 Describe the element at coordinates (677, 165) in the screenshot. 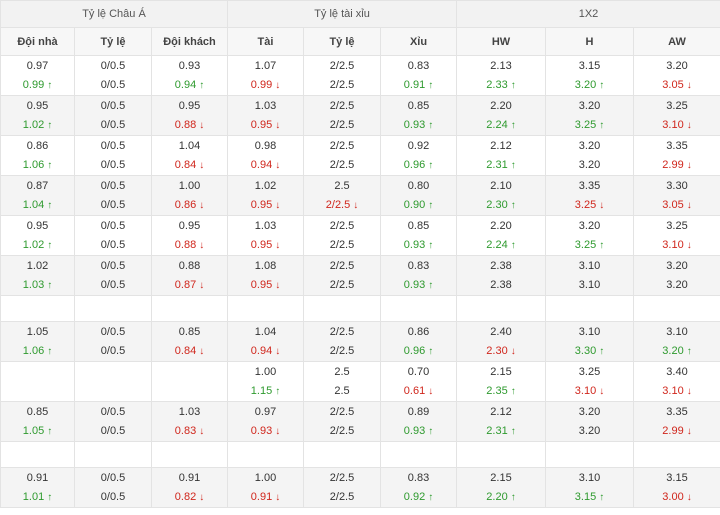

I see `current-odds: 2.99 ↓` at that location.